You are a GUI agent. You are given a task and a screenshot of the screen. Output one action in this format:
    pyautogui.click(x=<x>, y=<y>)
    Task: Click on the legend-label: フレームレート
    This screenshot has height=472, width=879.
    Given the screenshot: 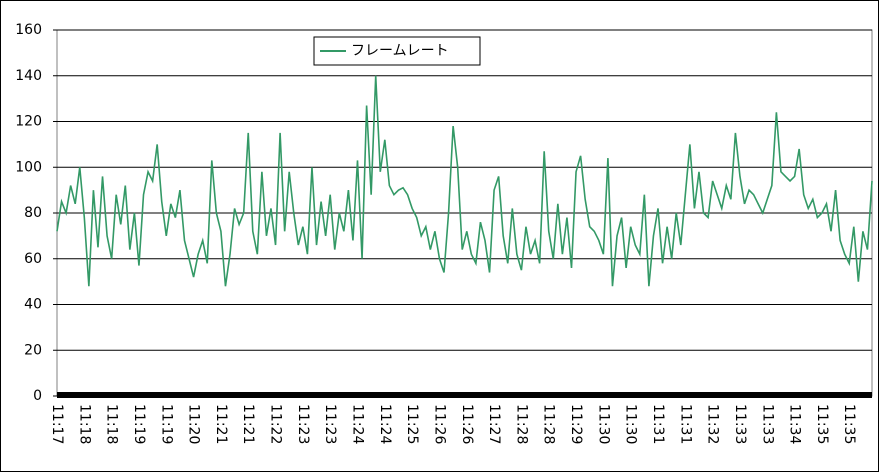 What is the action you would take?
    pyautogui.click(x=400, y=51)
    